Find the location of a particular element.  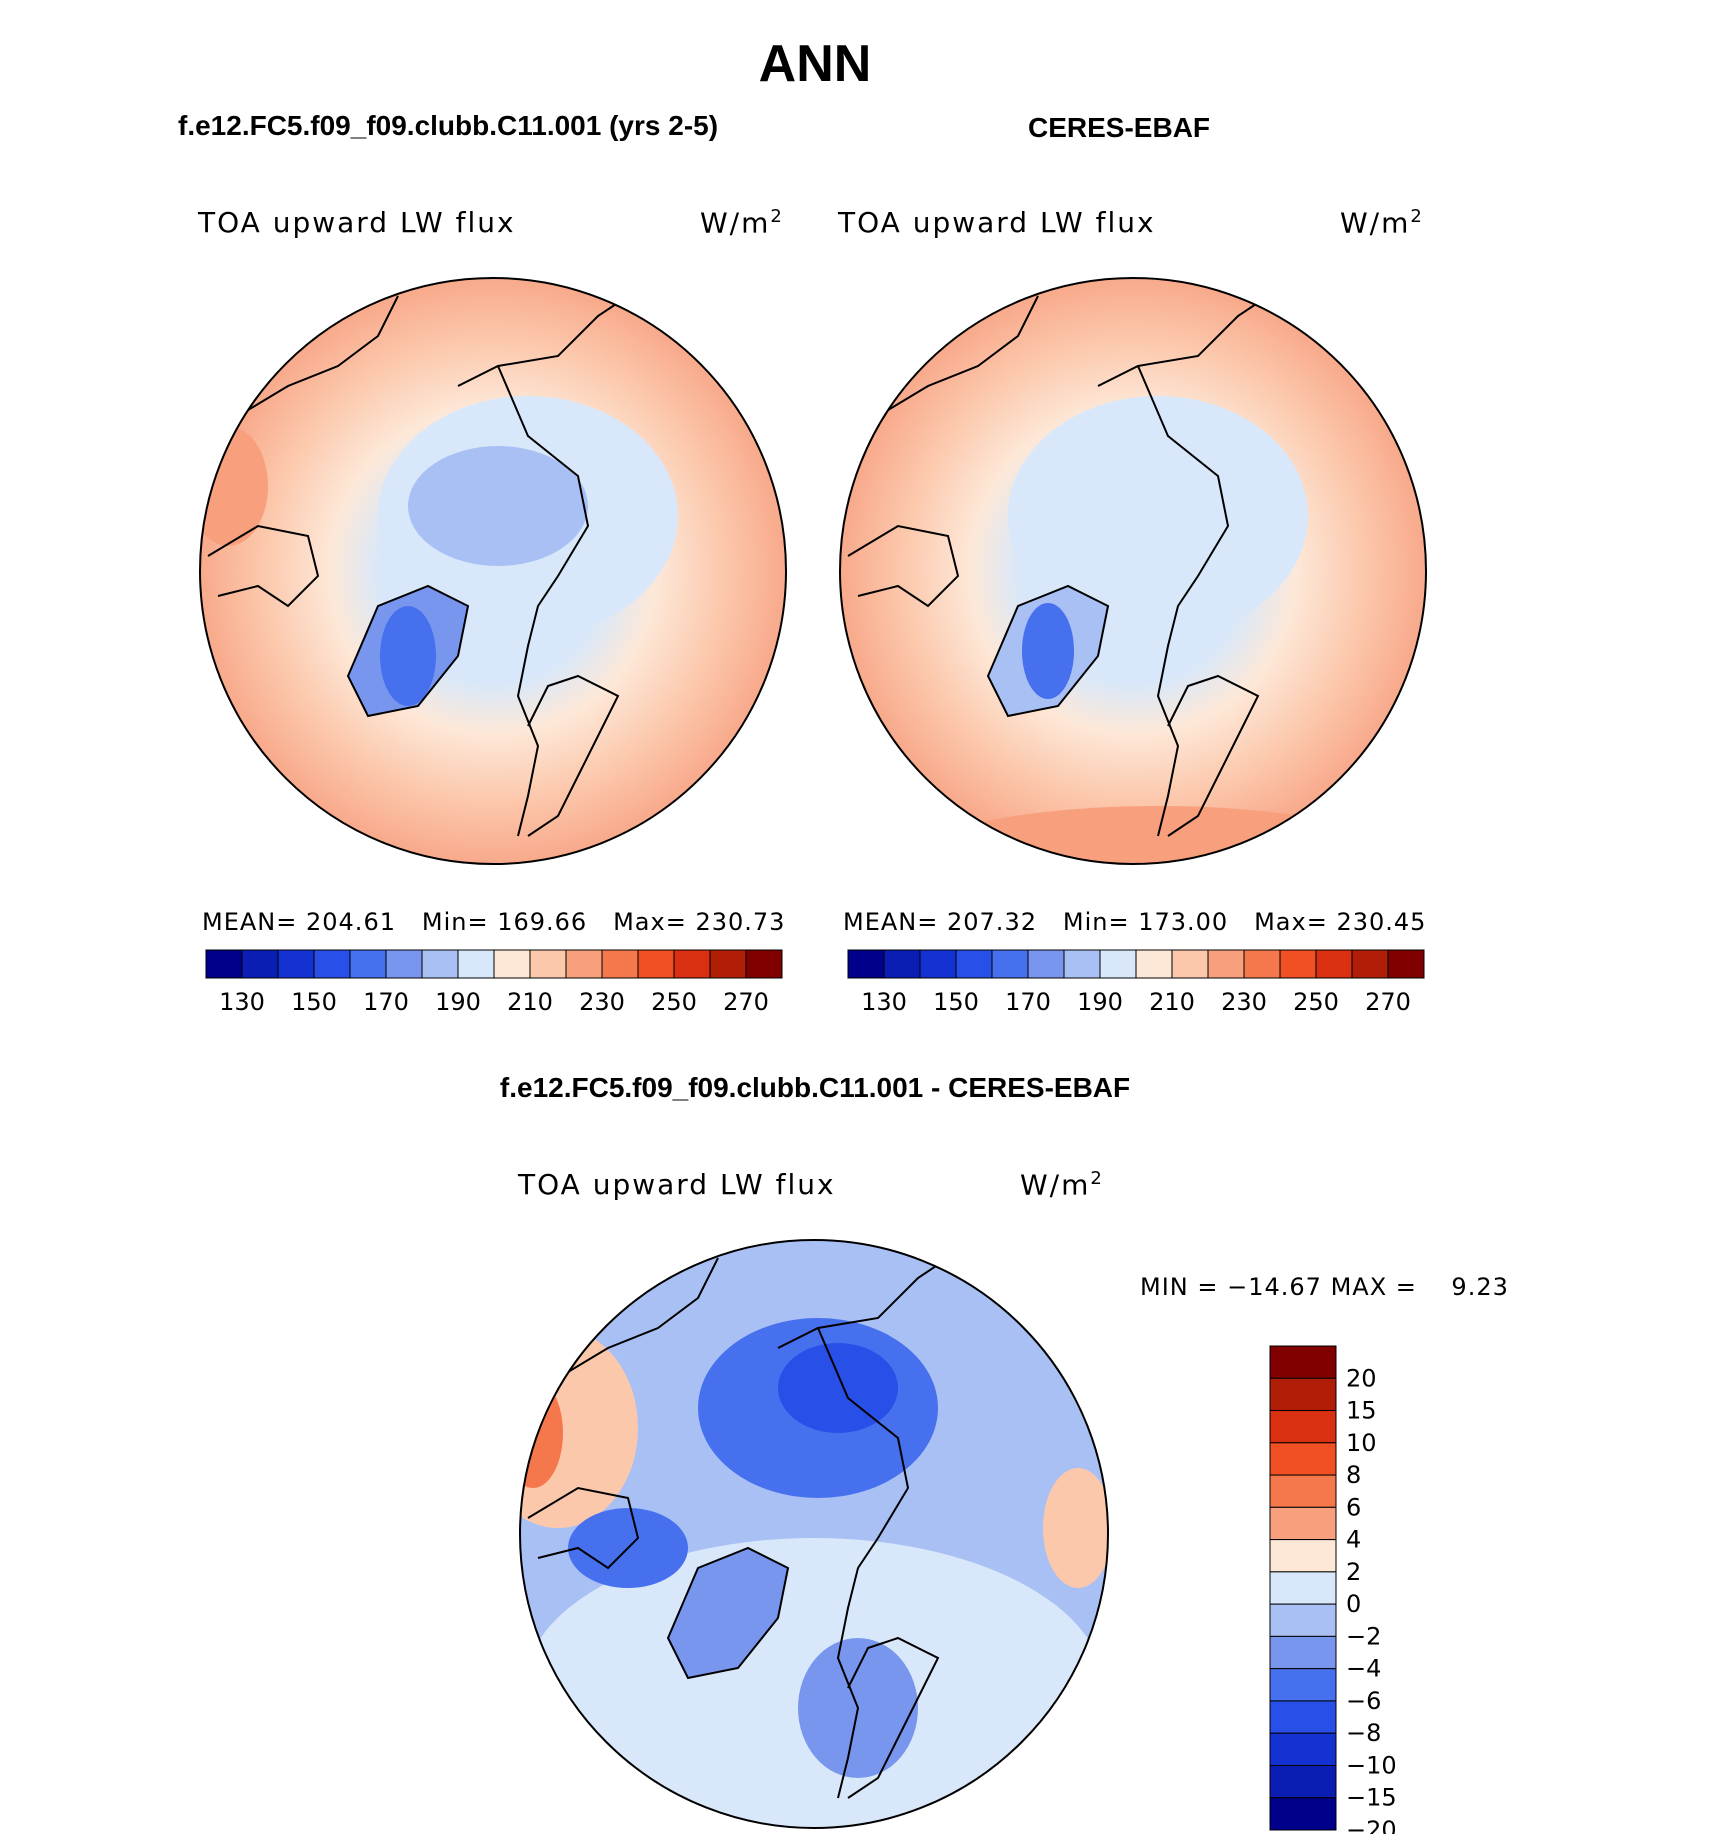

diff-colorbar-tick-label: 10 is located at coordinates (1361, 1443).